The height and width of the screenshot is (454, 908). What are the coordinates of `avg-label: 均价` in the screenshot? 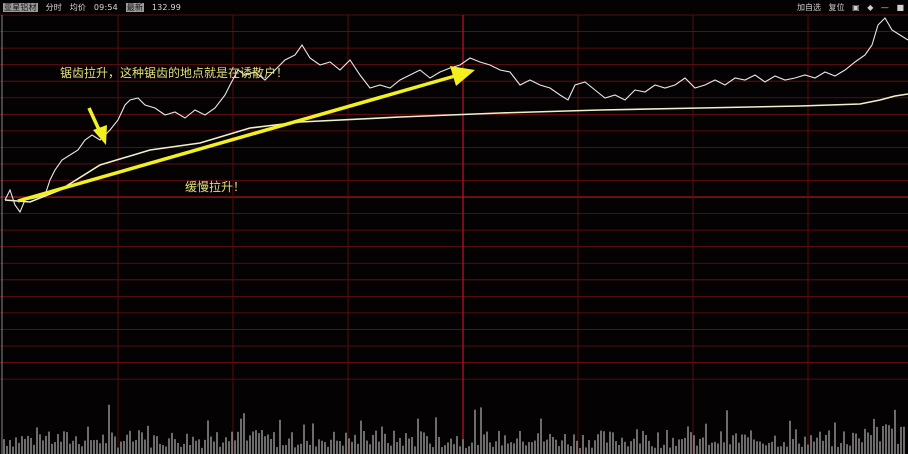 It's located at (78, 7).